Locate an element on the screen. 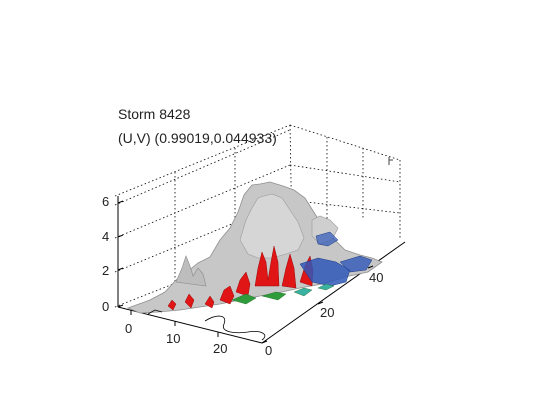  y-tick-label: 0 is located at coordinates (269, 350).